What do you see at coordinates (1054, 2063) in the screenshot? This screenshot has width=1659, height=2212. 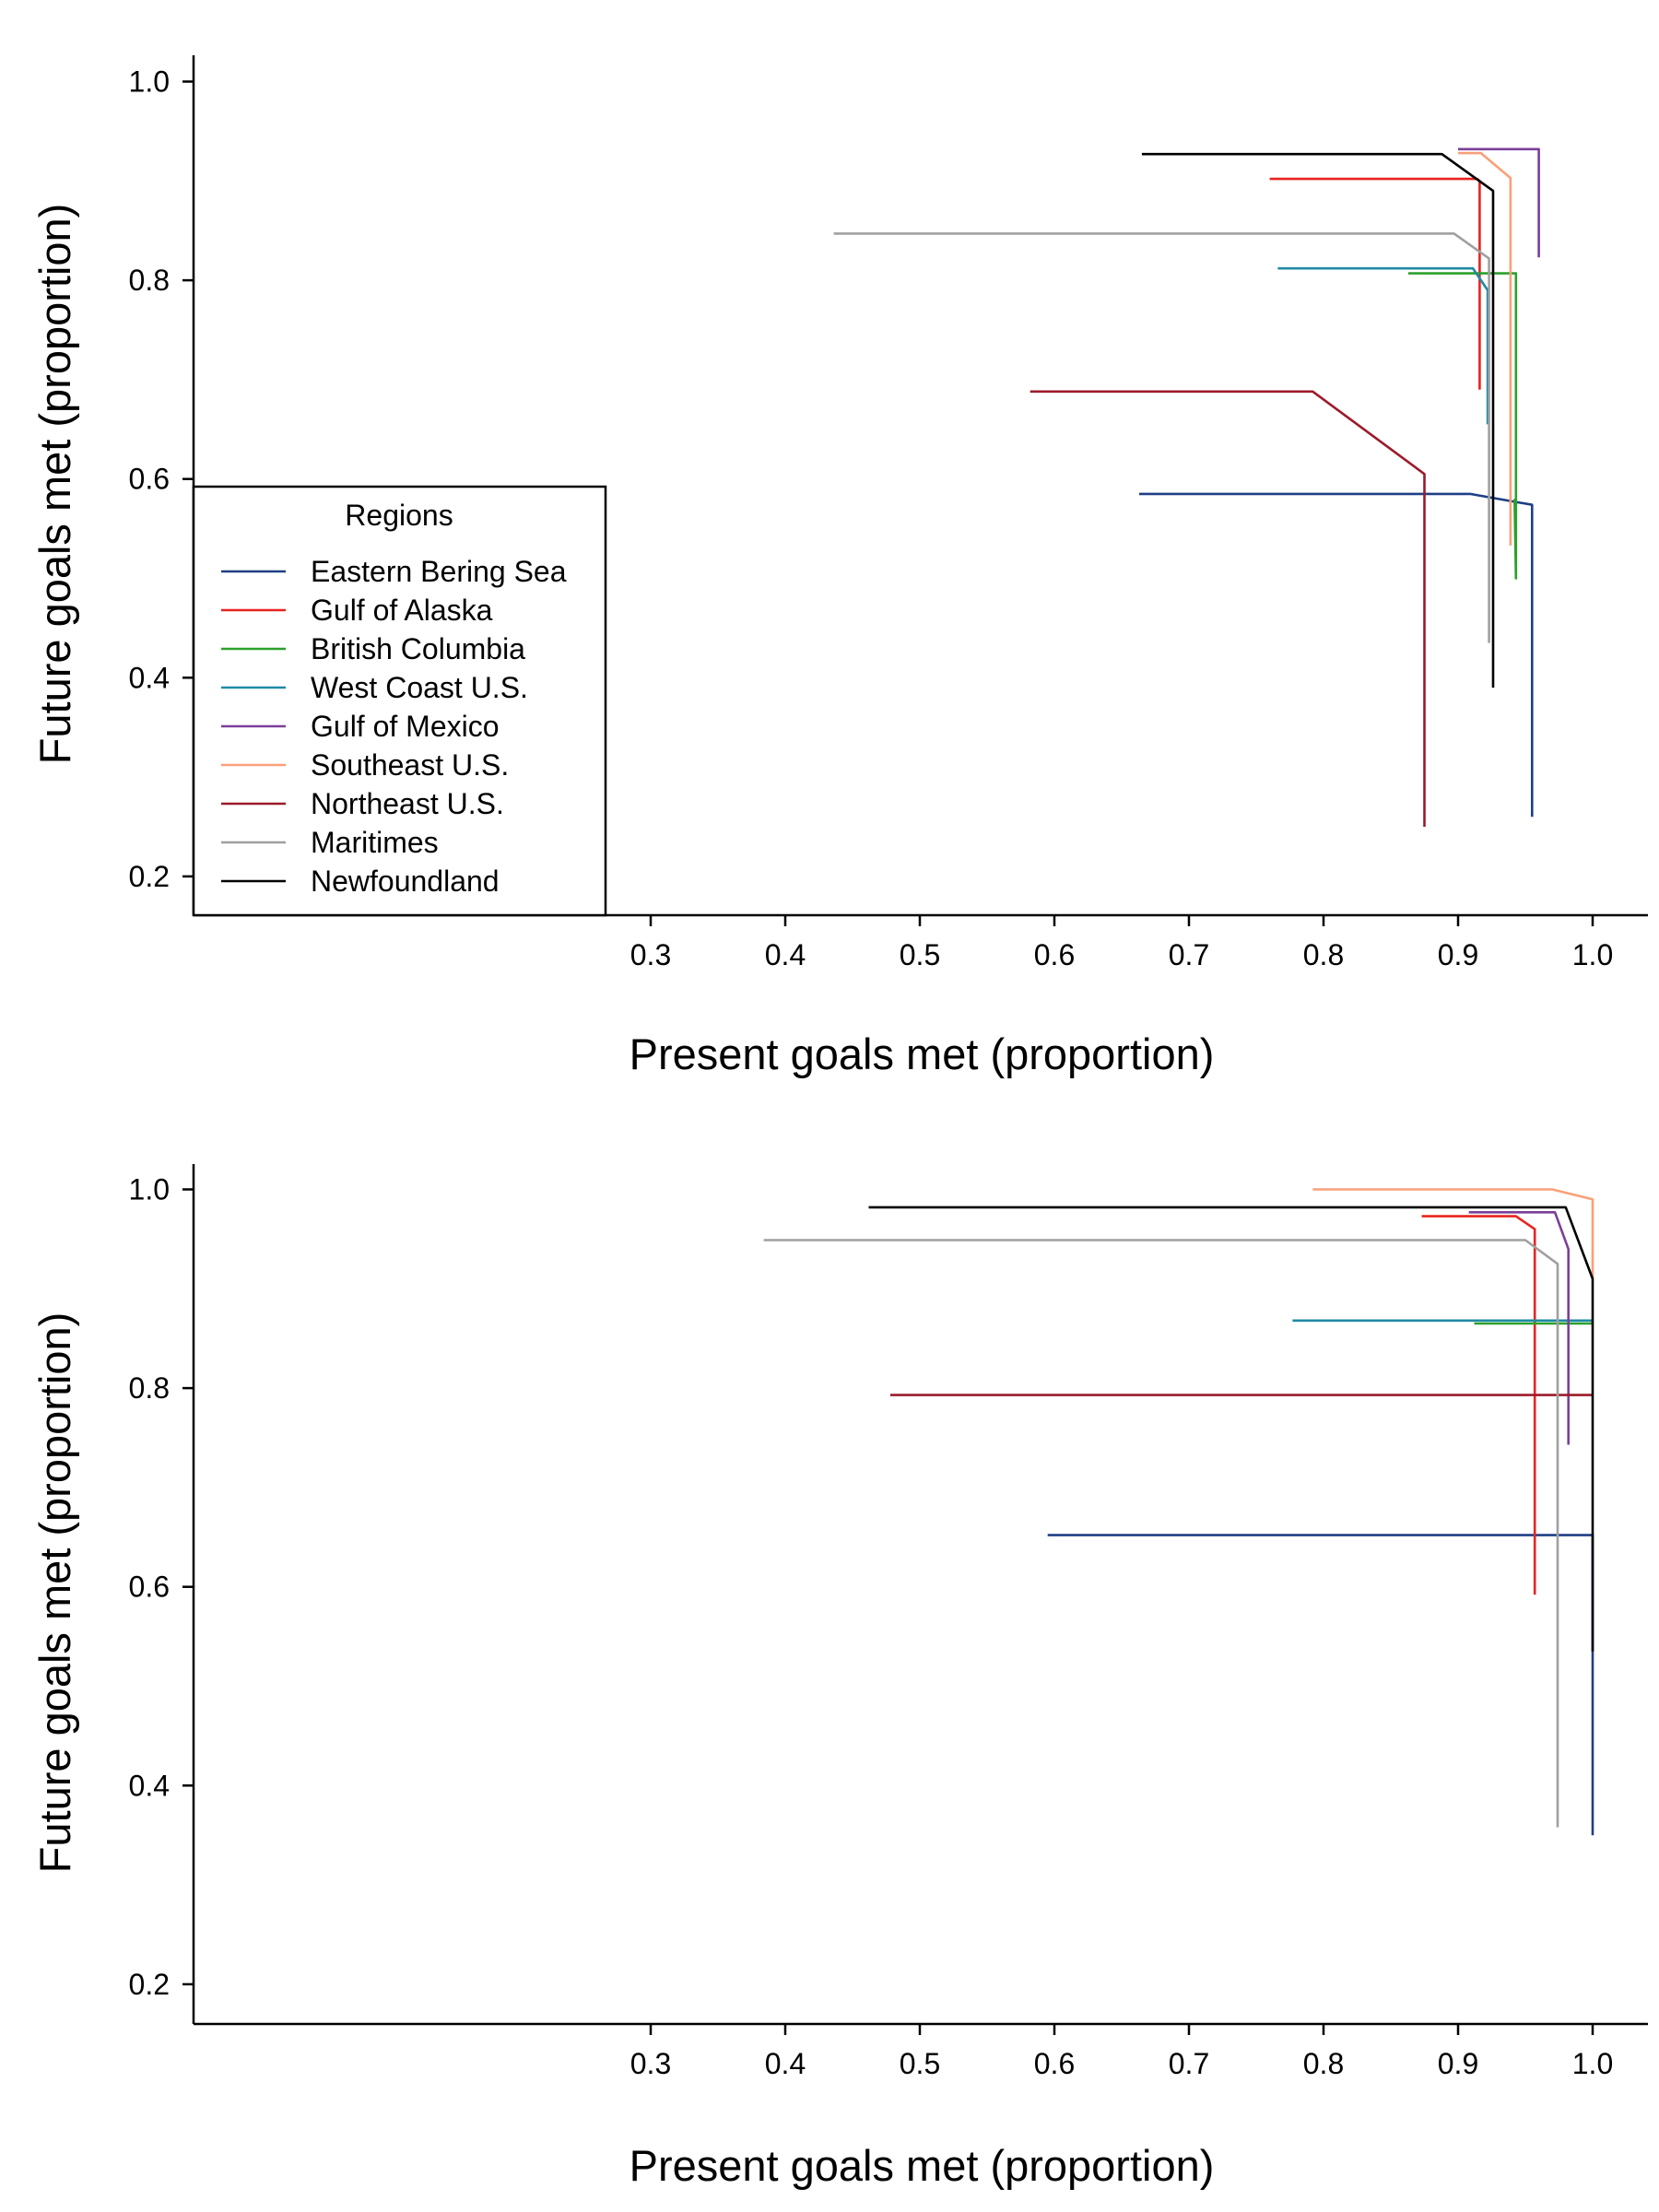 I see `bottom-chart-x-tick-label: 0.6` at bounding box center [1054, 2063].